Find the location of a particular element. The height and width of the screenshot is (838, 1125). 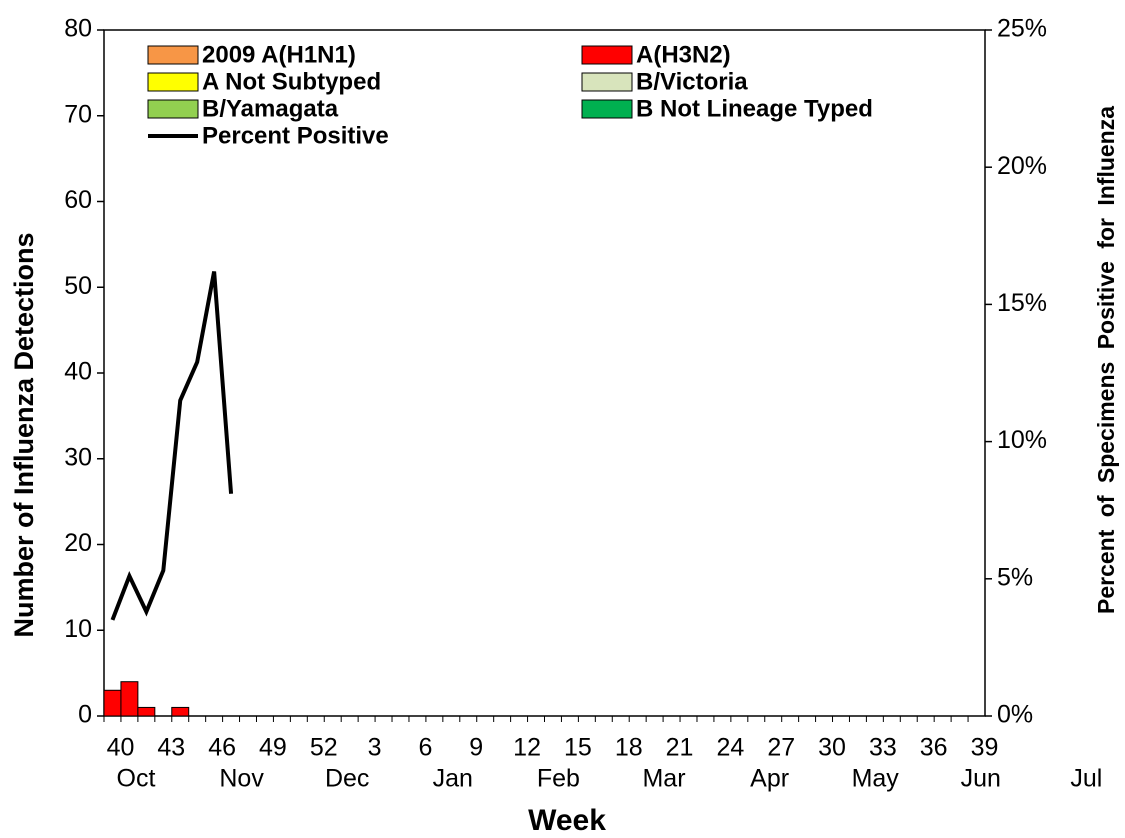

month-label: Jul is located at coordinates (1086, 779).